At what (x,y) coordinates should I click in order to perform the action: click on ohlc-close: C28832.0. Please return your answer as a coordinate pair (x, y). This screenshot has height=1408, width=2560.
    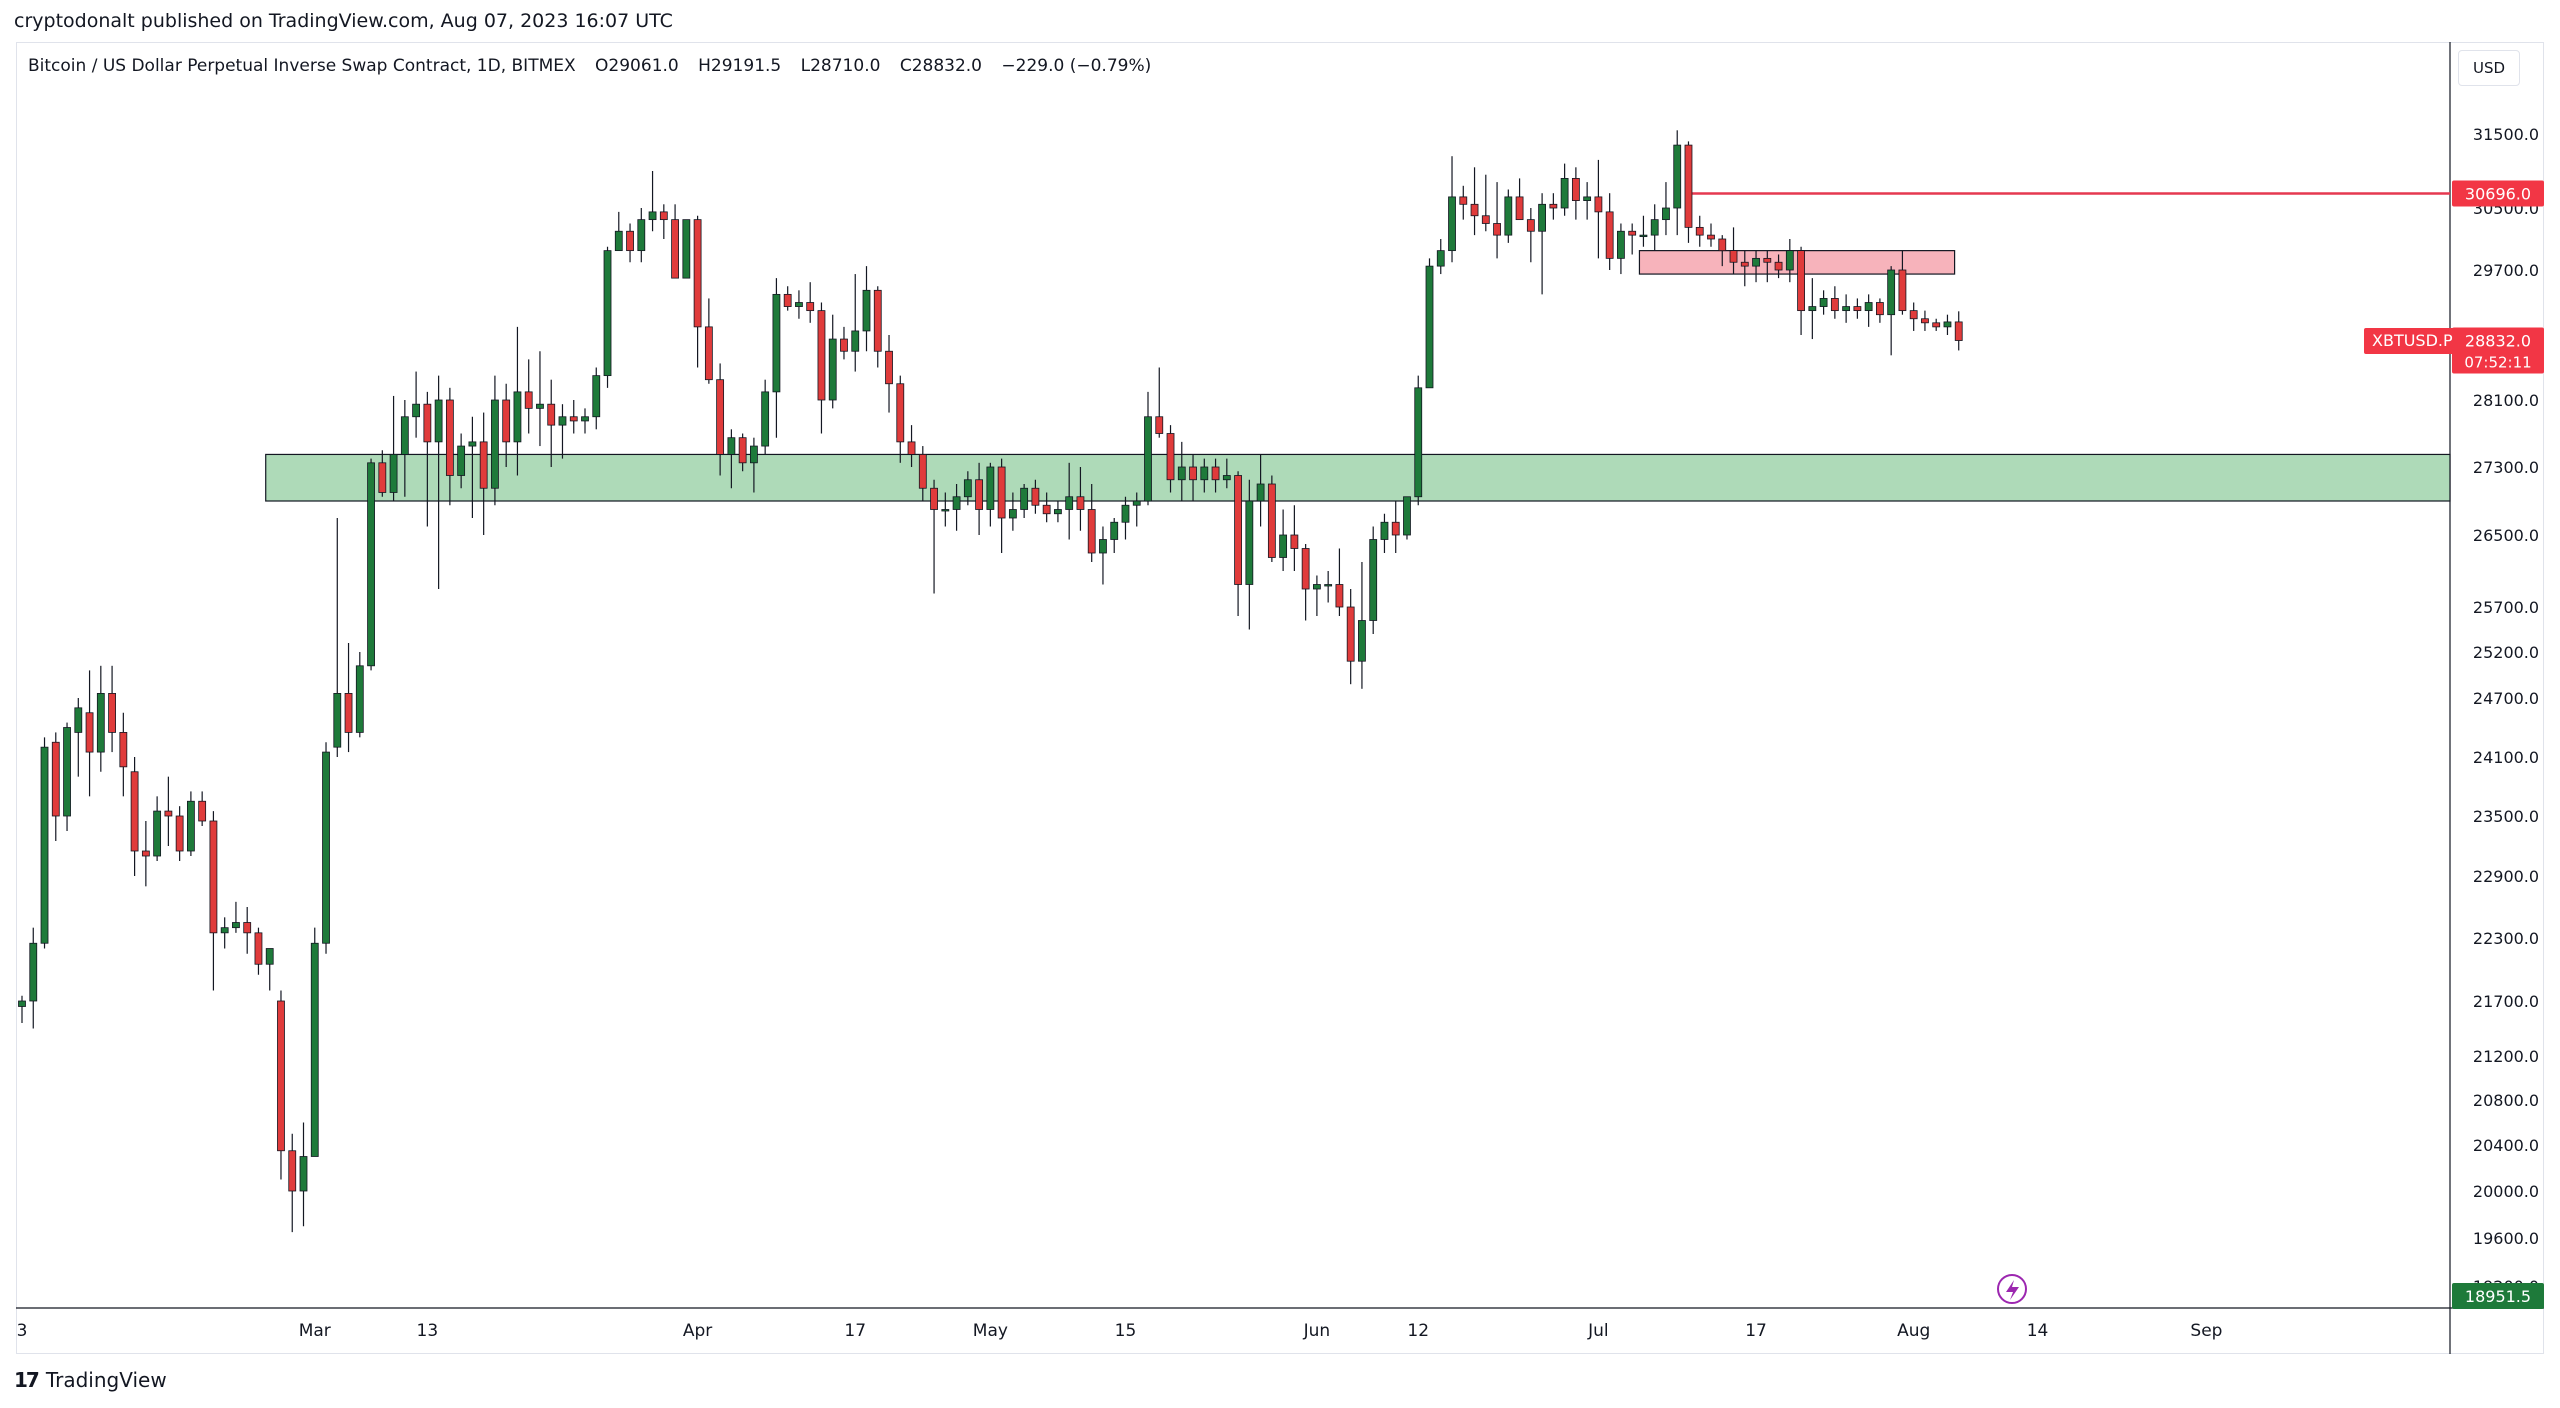
    Looking at the image, I should click on (940, 66).